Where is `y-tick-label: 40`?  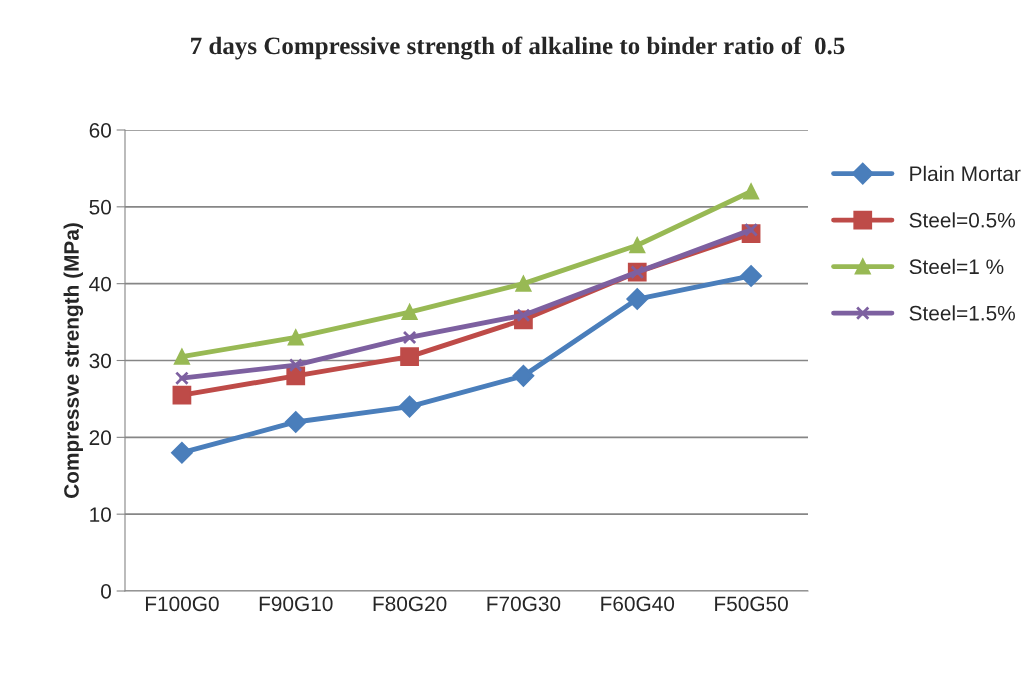
y-tick-label: 40 is located at coordinates (100, 284).